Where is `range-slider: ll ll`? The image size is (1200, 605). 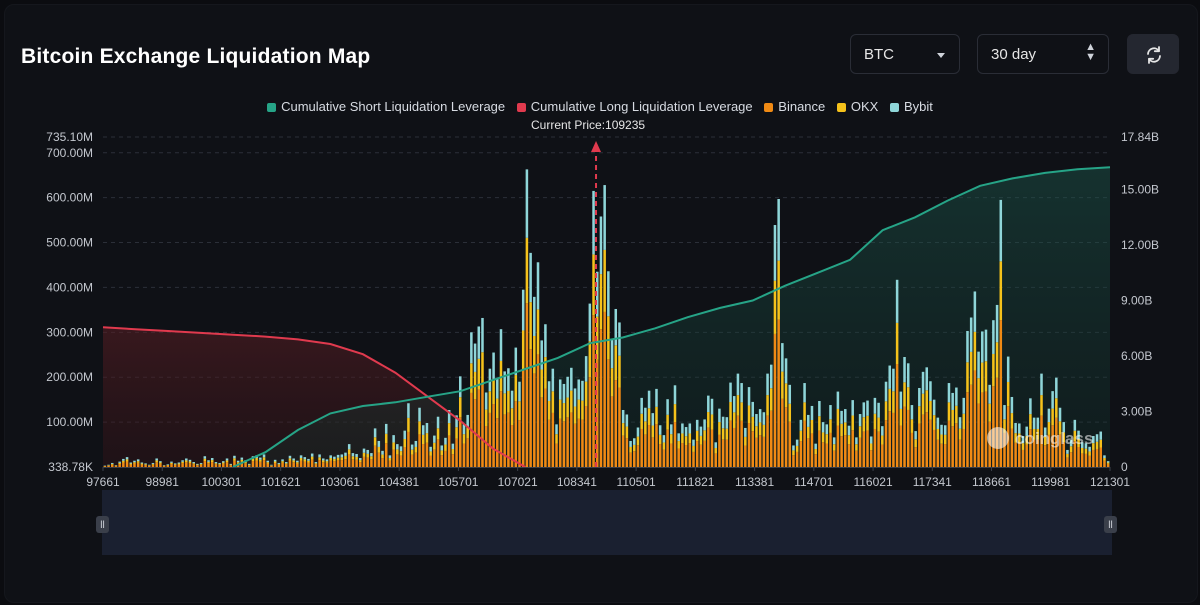
range-slider: ll ll is located at coordinates (606, 522).